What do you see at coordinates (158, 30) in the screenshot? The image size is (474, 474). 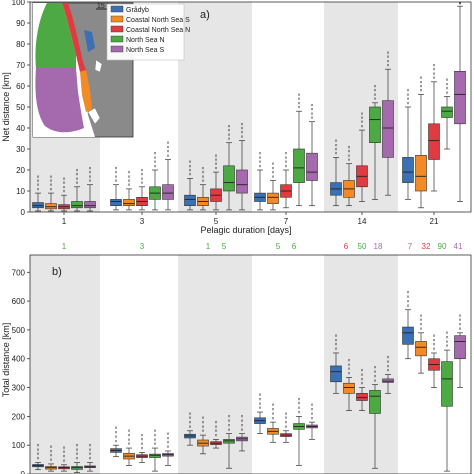 I see `legend-label-coastal-n: Coastal North Sea N` at bounding box center [158, 30].